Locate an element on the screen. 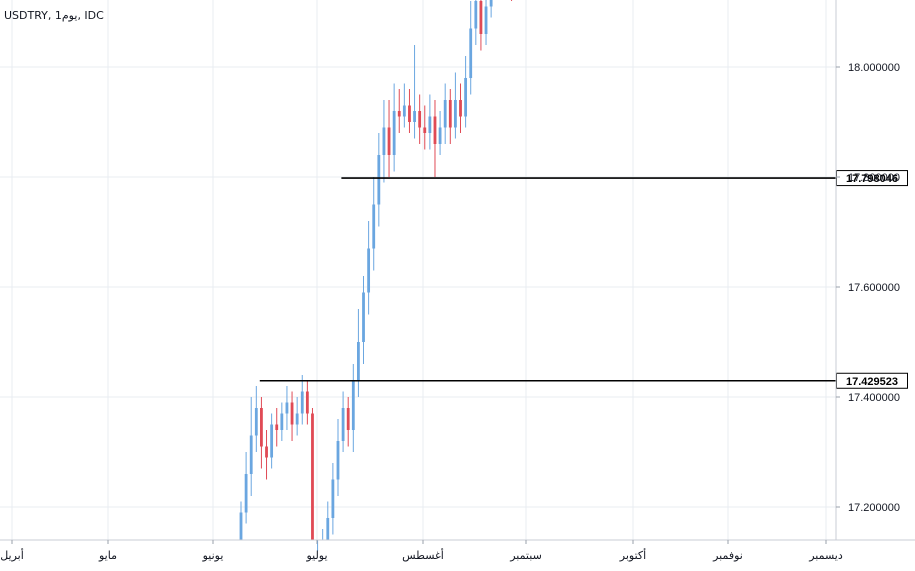  price-tick-label: 17.400000 is located at coordinates (874, 398).